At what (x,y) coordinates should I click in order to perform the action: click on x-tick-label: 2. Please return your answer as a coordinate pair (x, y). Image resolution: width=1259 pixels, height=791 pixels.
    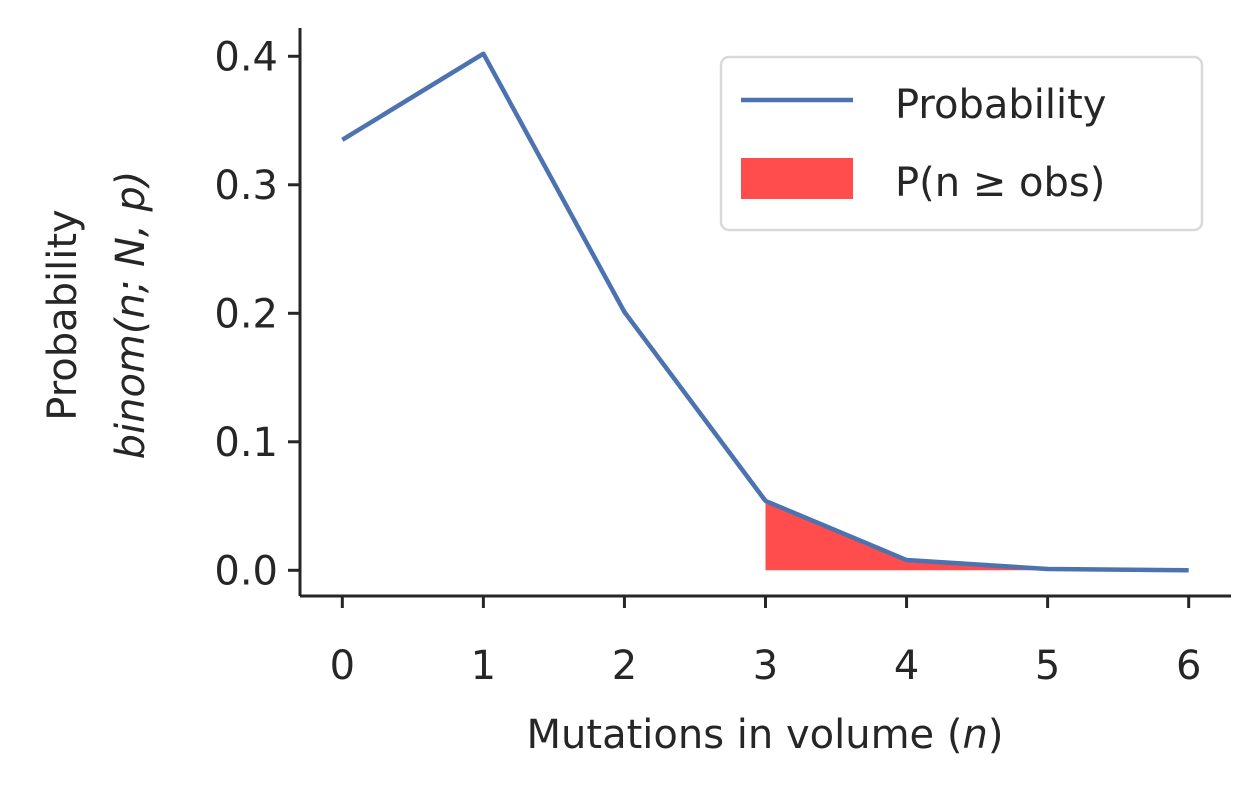
    Looking at the image, I should click on (624, 666).